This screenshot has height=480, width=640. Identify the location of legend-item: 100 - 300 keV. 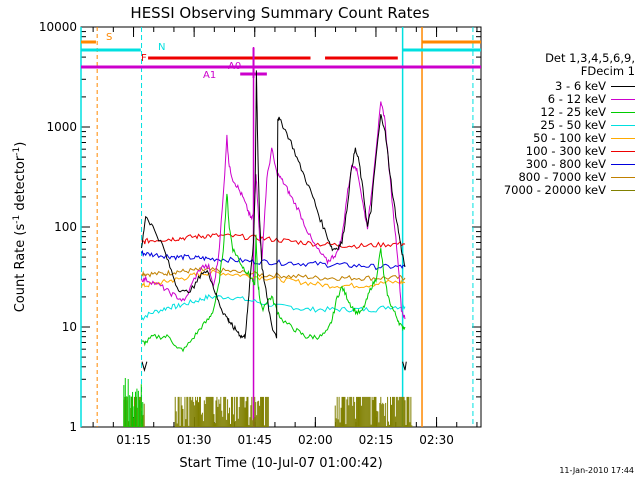
(552, 151).